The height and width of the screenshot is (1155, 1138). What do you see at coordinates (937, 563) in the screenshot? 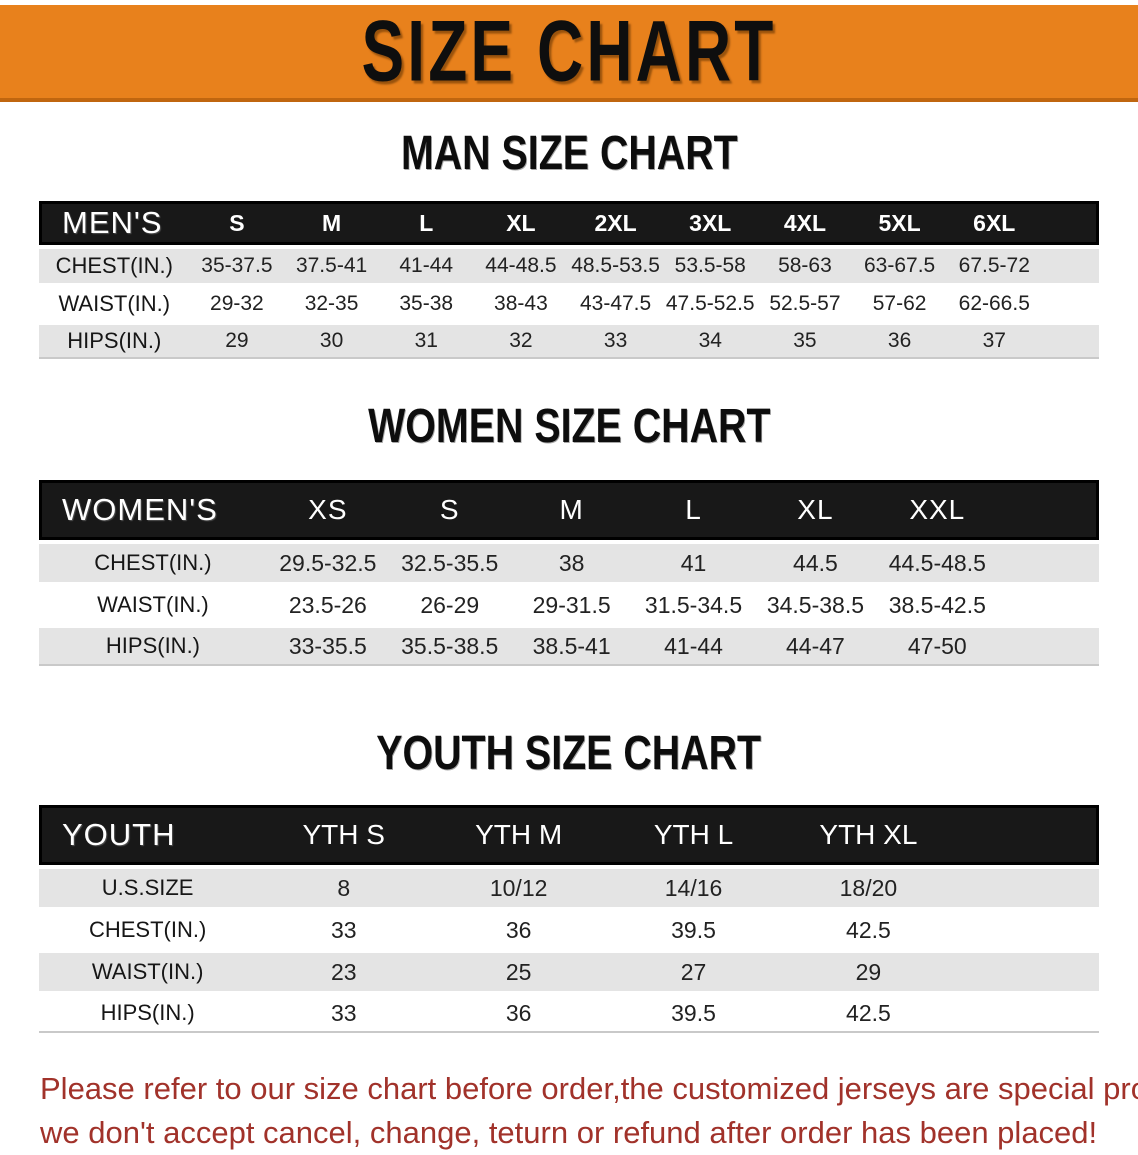
I see `measurement-cell: 44.5-48.5` at bounding box center [937, 563].